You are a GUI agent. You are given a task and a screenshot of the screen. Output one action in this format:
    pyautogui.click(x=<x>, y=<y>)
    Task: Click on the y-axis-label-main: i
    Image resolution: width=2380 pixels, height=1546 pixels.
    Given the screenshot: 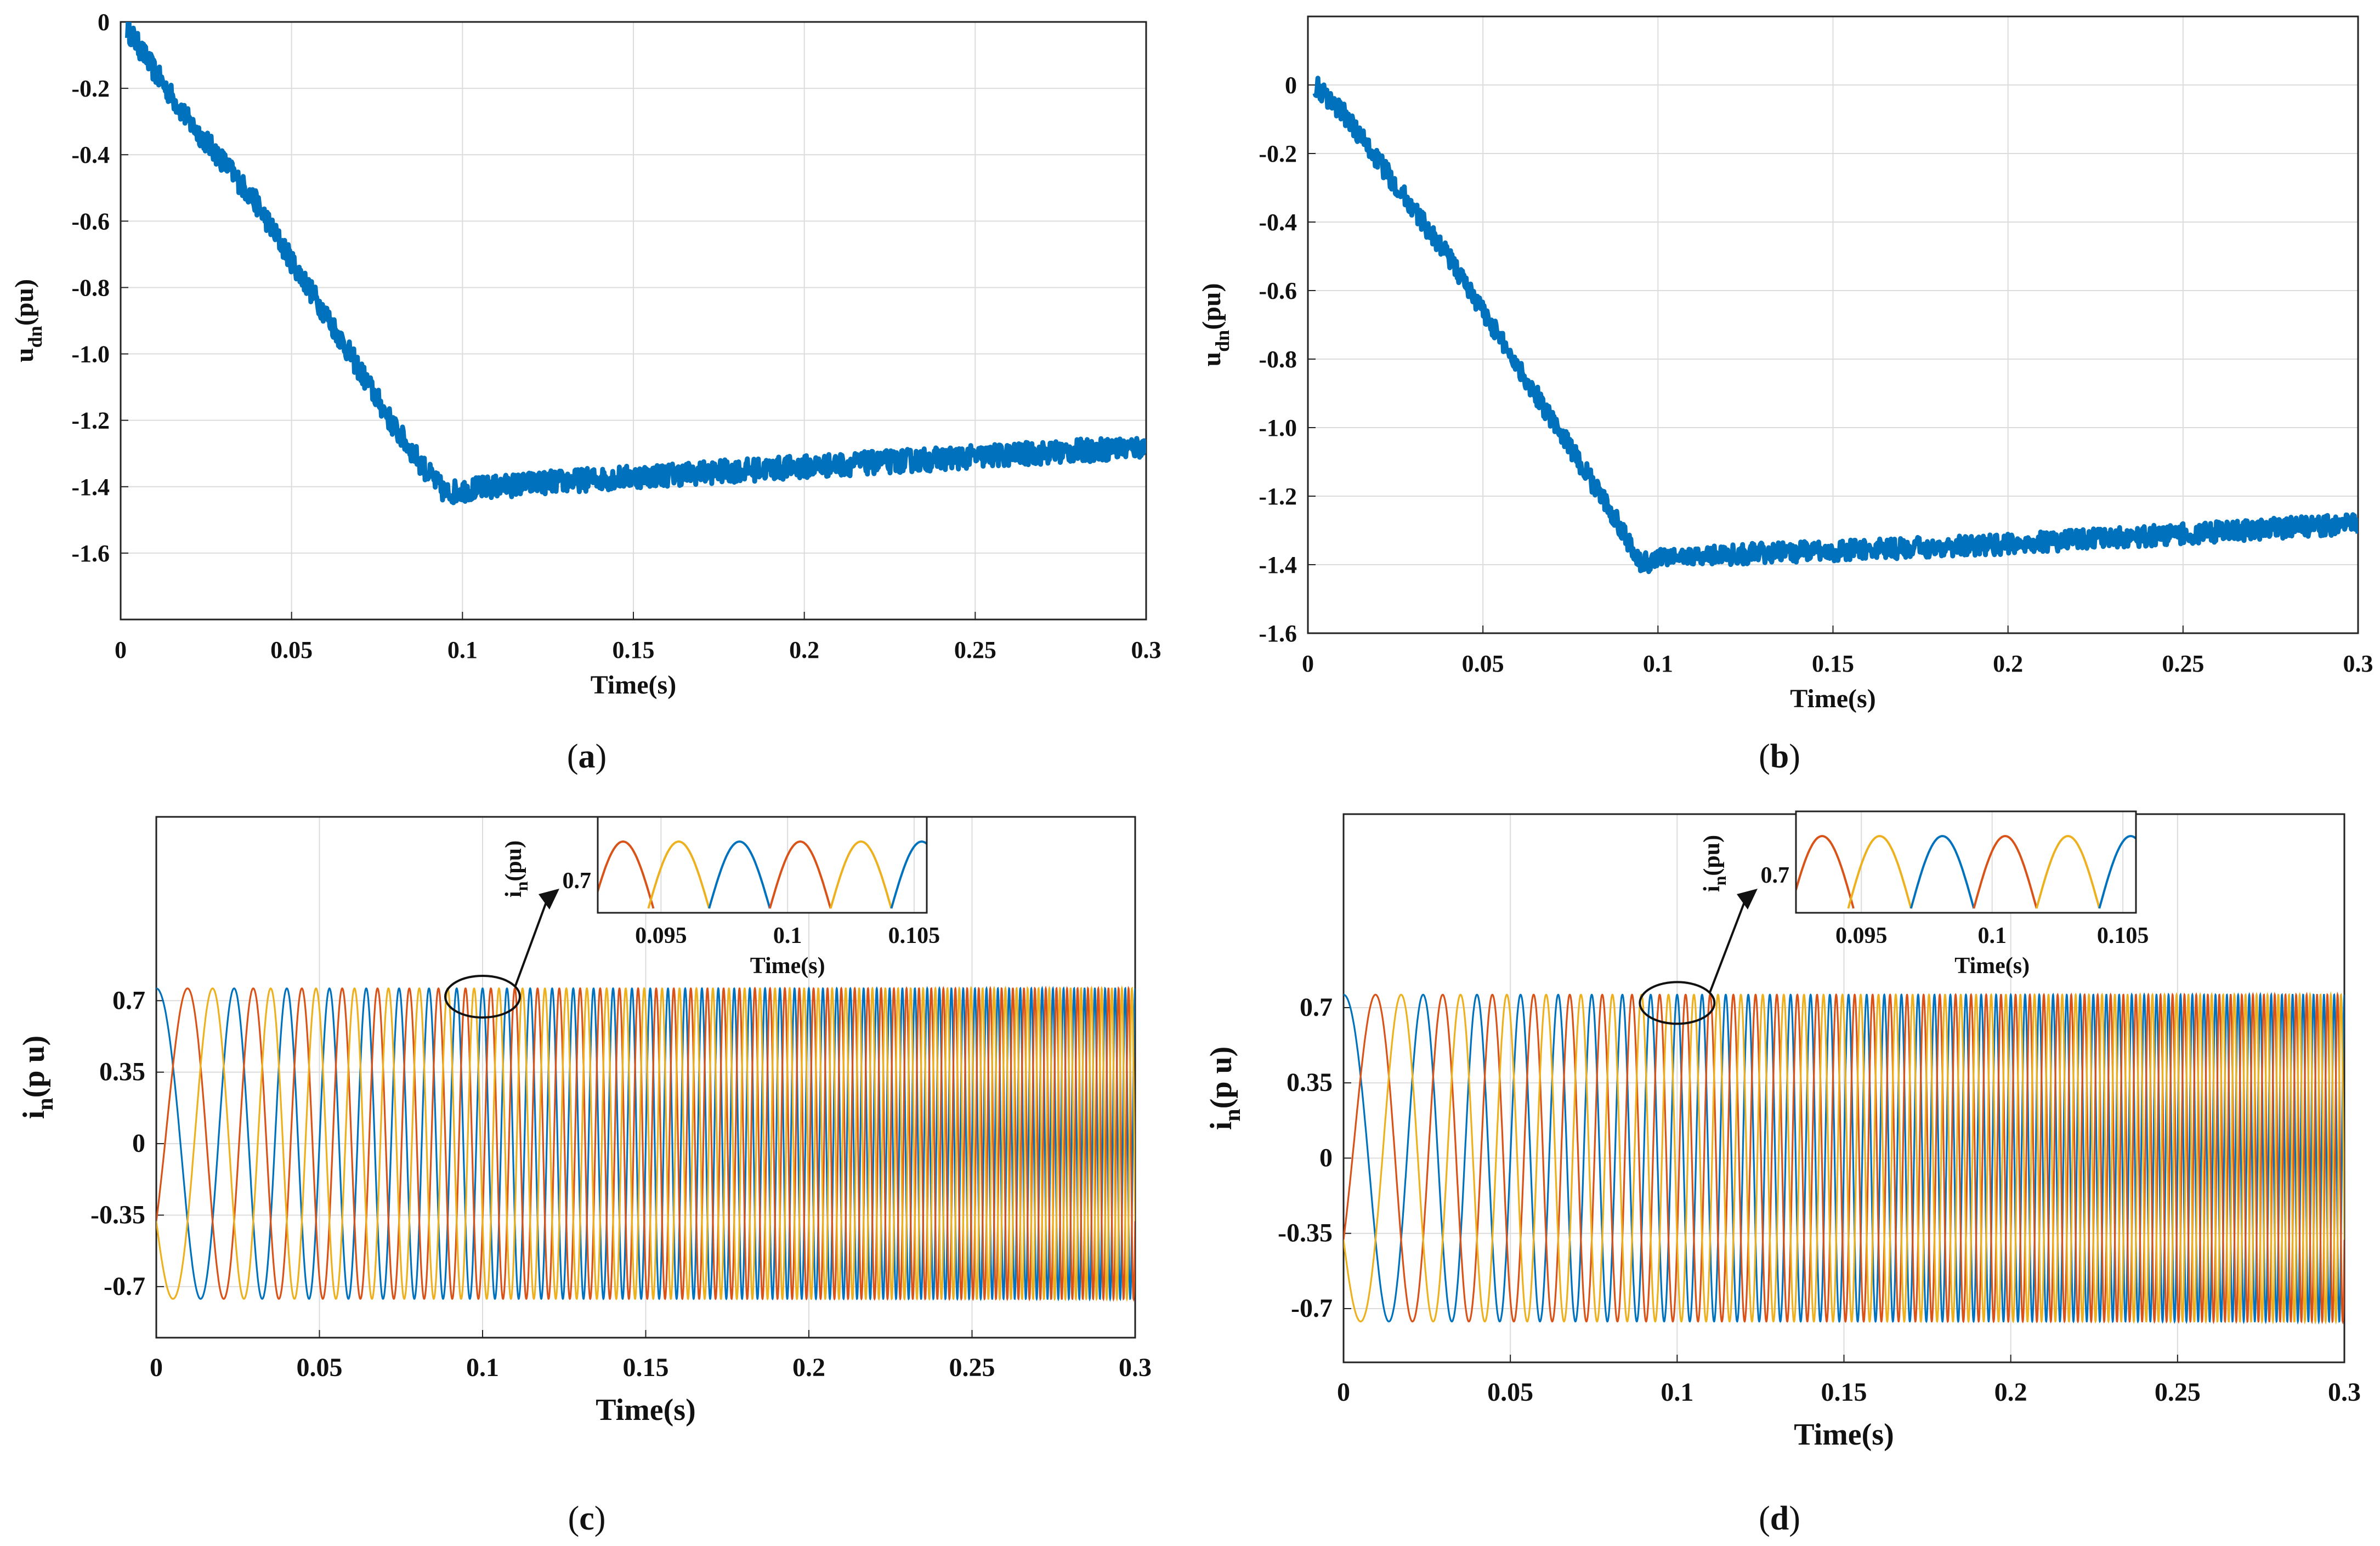 What is the action you would take?
    pyautogui.click(x=34, y=1115)
    